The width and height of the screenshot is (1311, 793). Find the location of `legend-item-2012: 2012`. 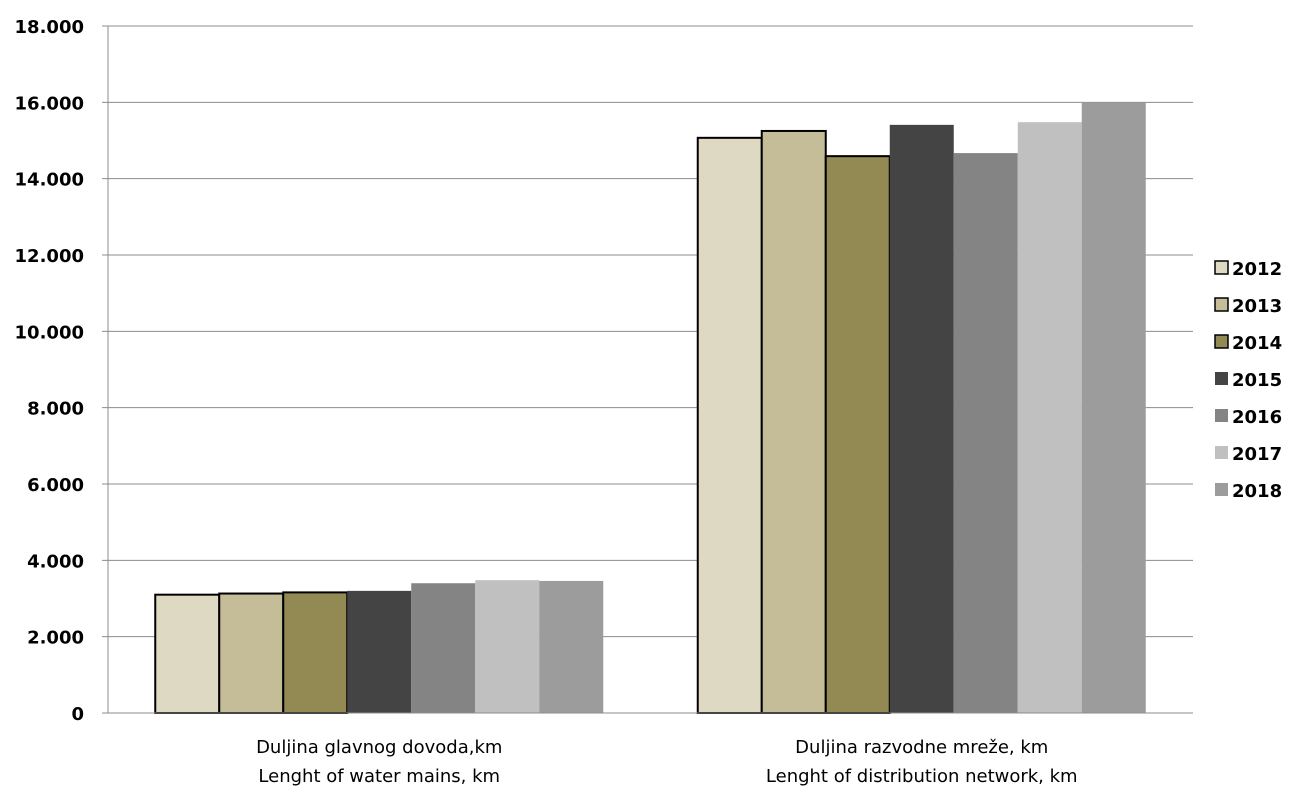

legend-item-2012: 2012 is located at coordinates (1248, 269).